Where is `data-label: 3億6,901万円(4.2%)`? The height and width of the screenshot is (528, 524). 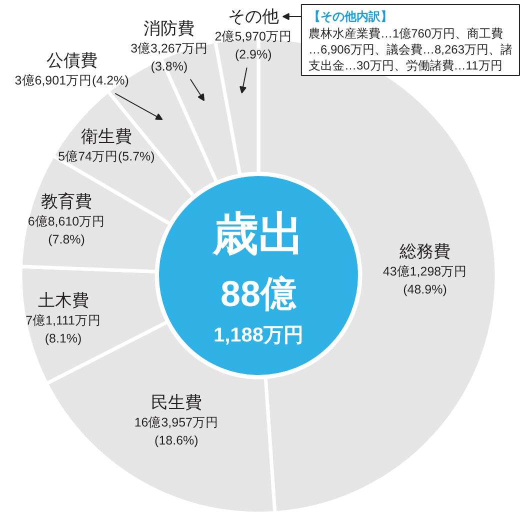 data-label: 3億6,901万円(4.2%) is located at coordinates (71, 80).